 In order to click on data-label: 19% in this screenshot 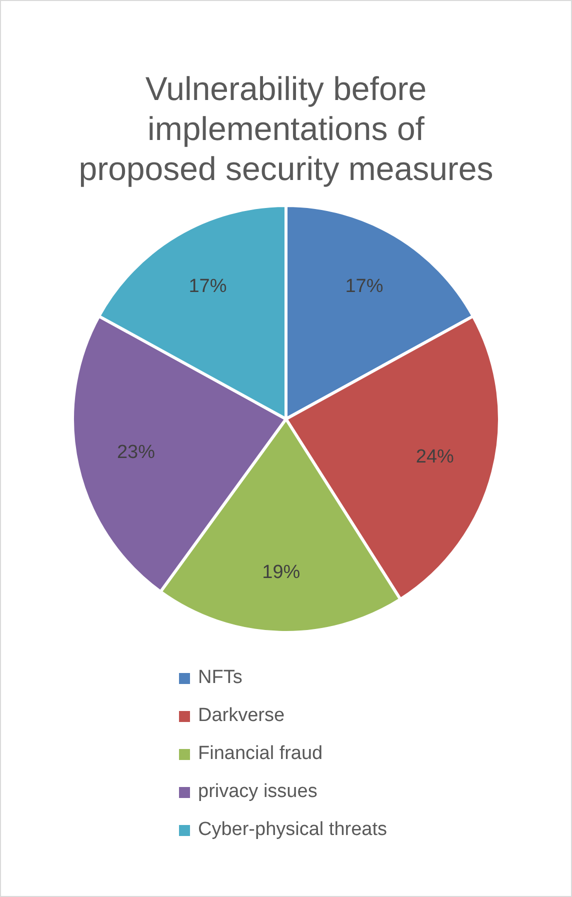, I will do `click(281, 572)`.